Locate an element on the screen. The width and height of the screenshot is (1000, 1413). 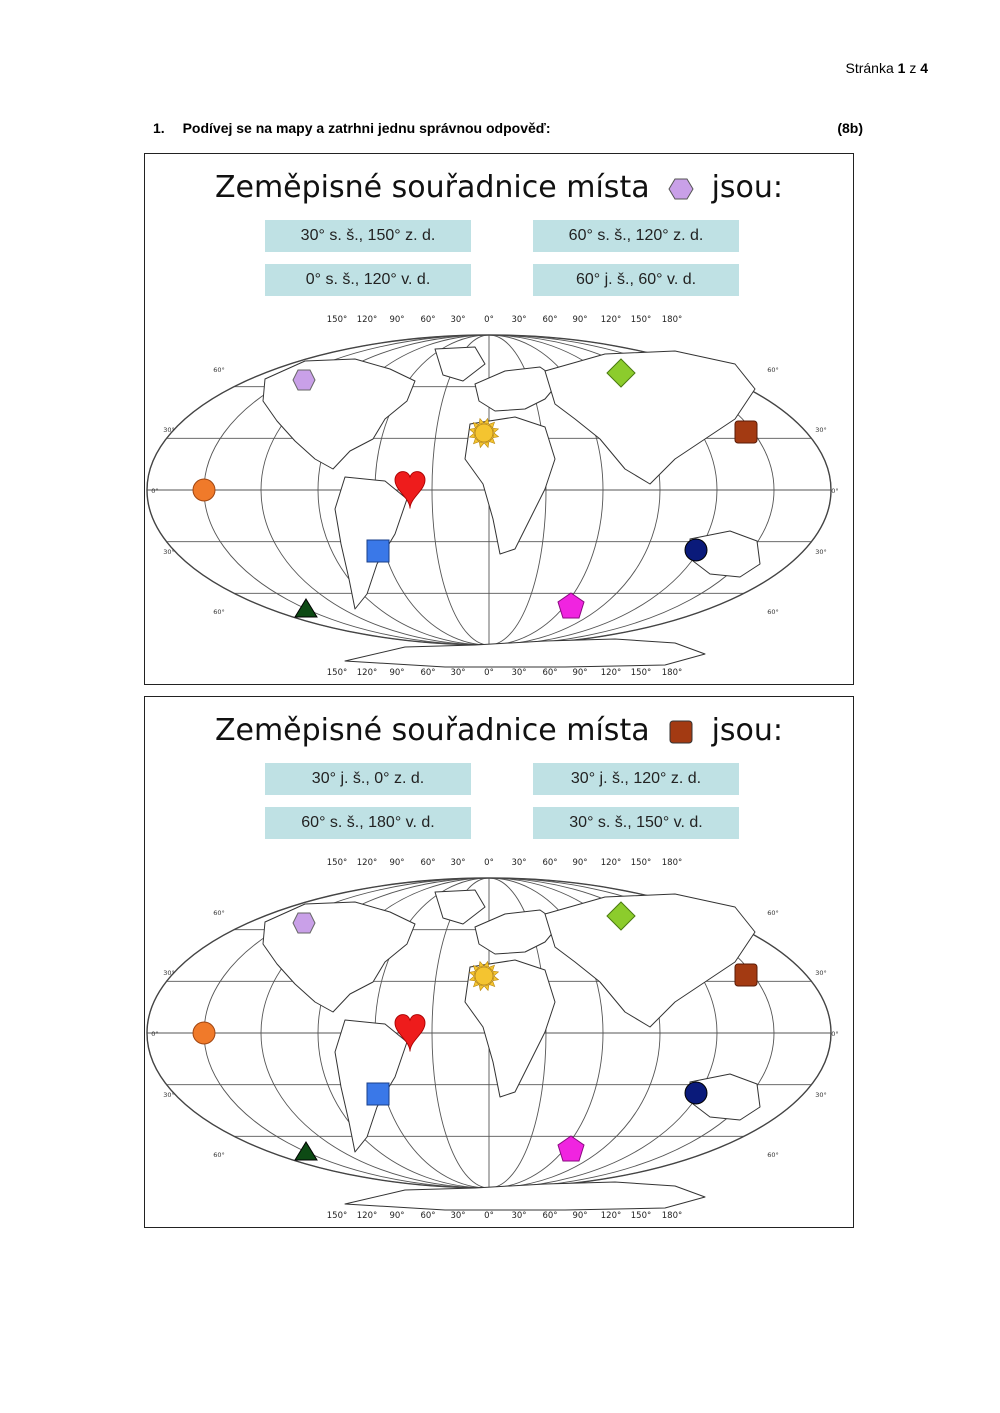
answer-option-4: 60° j. š., 60° v. d. is located at coordinates (636, 280).